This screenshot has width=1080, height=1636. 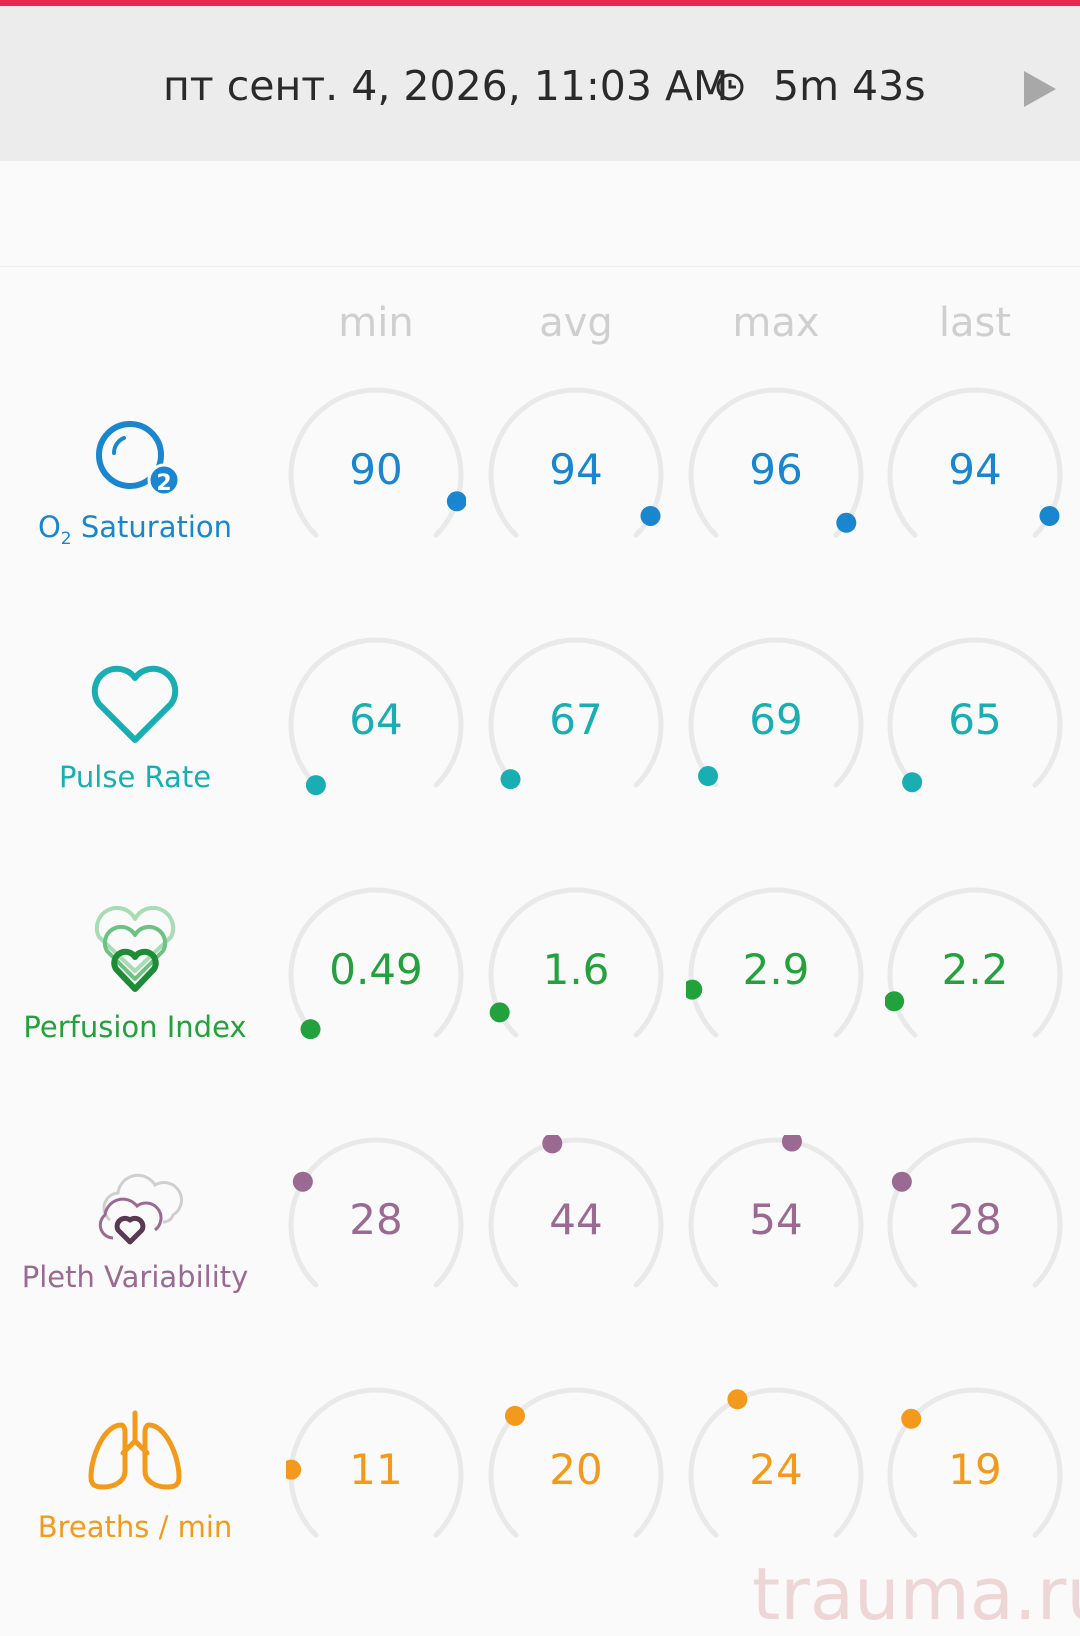 I want to click on column-header-last: last, so click(x=975, y=323).